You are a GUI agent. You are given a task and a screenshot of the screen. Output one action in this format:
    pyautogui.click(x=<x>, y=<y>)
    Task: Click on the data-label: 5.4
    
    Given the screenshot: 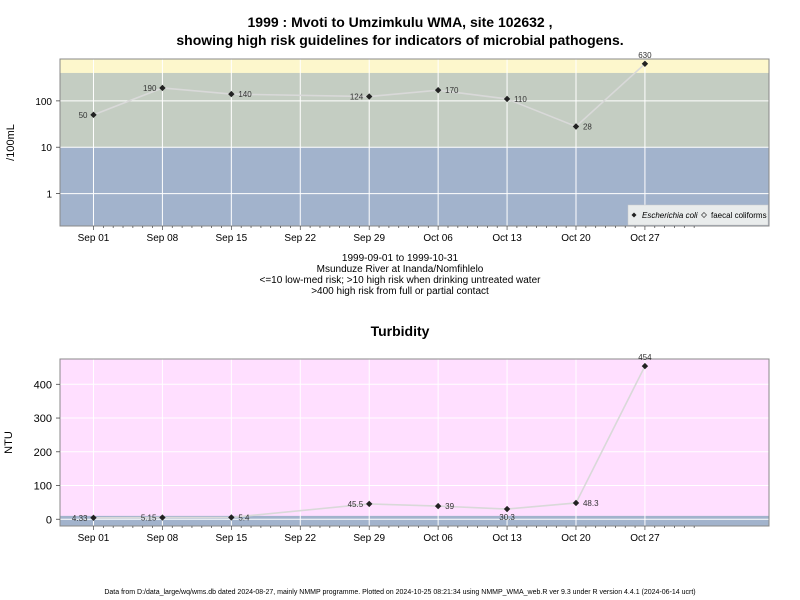 What is the action you would take?
    pyautogui.click(x=244, y=517)
    